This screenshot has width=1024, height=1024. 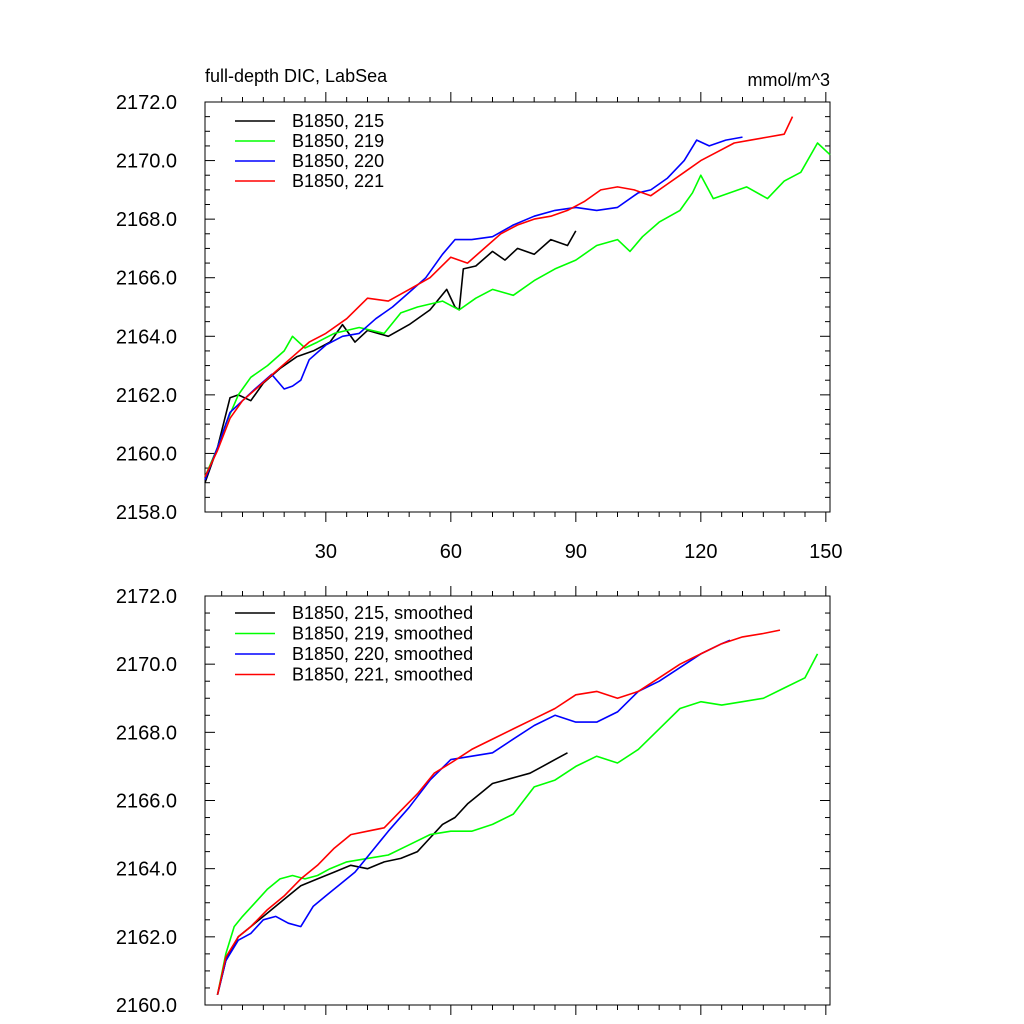 What do you see at coordinates (146, 337) in the screenshot?
I see `top-y-tick-label: 2164.0` at bounding box center [146, 337].